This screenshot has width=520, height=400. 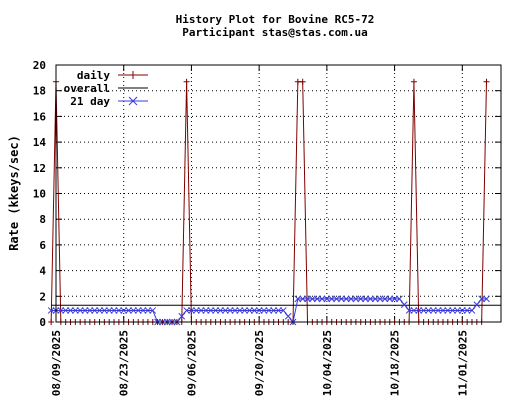 What do you see at coordinates (124, 363) in the screenshot?
I see `x-tick-label: 08/23/2025` at bounding box center [124, 363].